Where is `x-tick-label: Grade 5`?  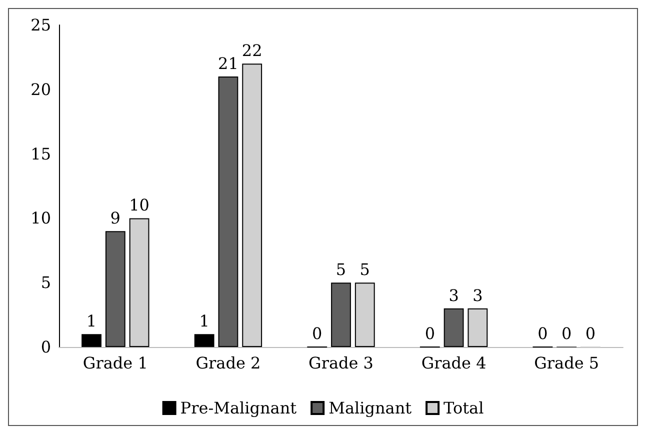 x-tick-label: Grade 5 is located at coordinates (567, 363).